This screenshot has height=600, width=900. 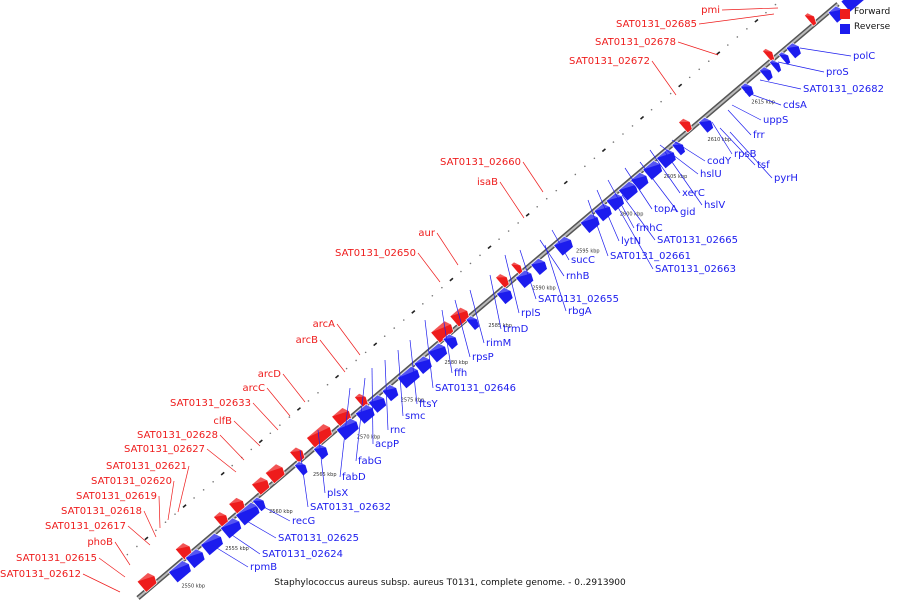 What do you see at coordinates (109, 551) in the screenshot?
I see `forward-label: phoB` at bounding box center [109, 551].